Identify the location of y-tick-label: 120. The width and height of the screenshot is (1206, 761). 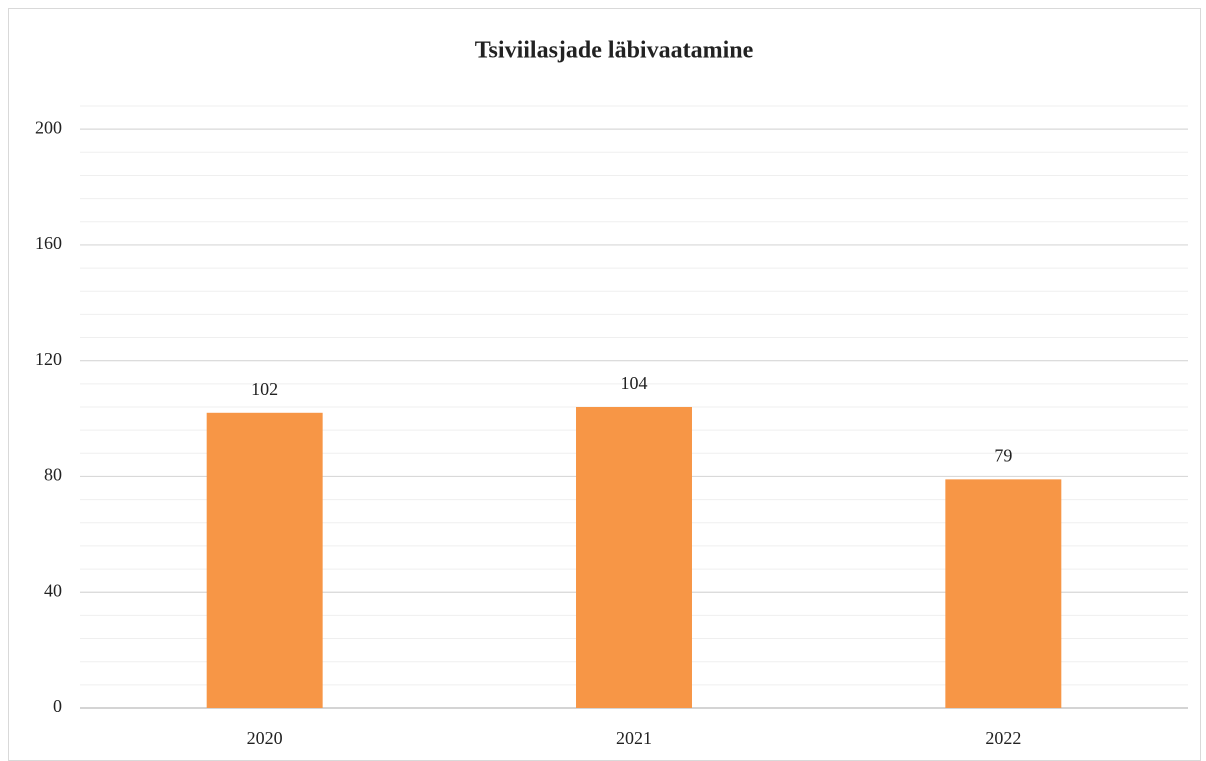
(48, 359).